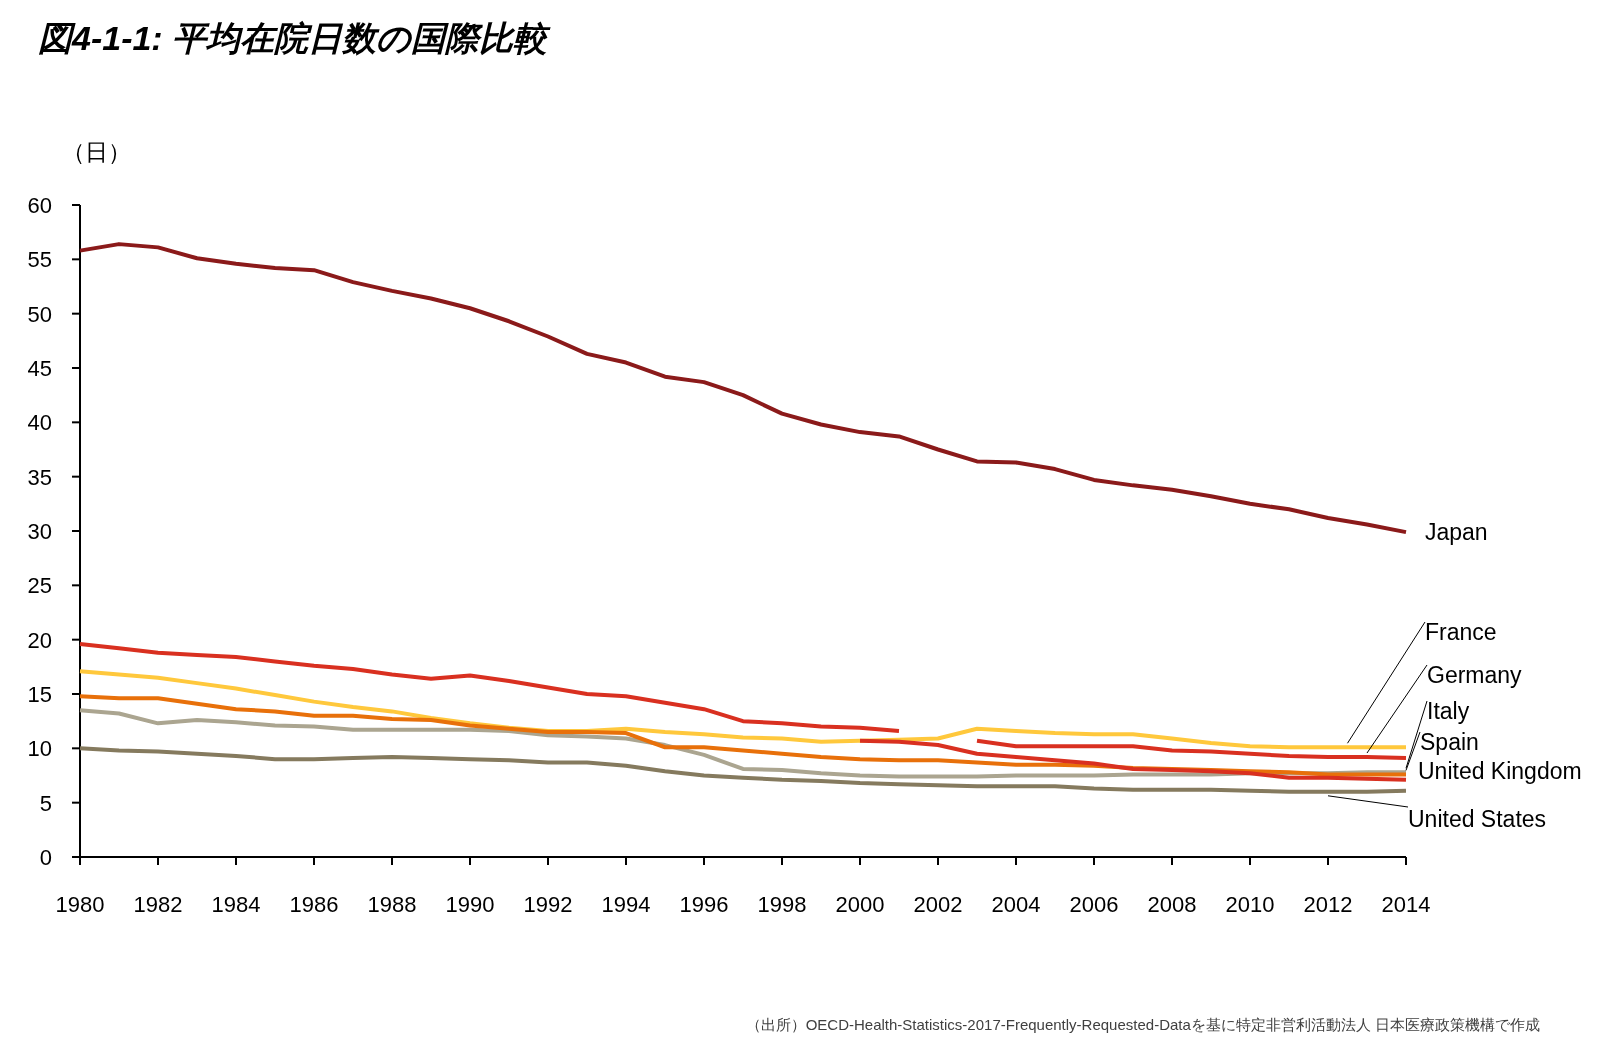 Image resolution: width=1613 pixels, height=1055 pixels. What do you see at coordinates (1094, 904) in the screenshot?
I see `x-tick-label: 2006` at bounding box center [1094, 904].